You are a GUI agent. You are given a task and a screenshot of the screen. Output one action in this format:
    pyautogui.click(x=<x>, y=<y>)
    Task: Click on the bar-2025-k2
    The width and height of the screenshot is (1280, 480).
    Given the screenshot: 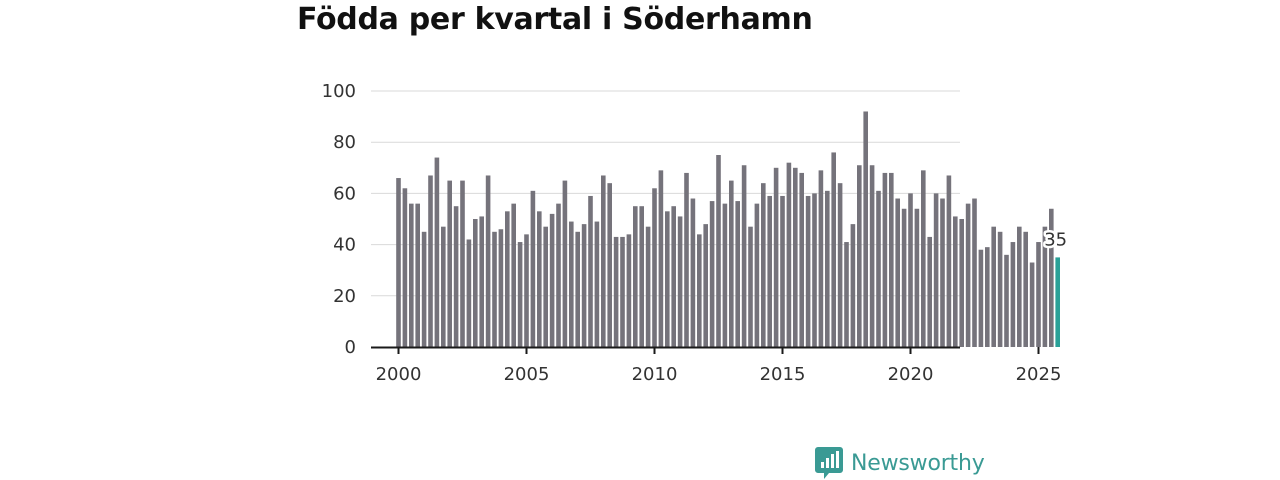 What is the action you would take?
    pyautogui.click(x=1045, y=286)
    